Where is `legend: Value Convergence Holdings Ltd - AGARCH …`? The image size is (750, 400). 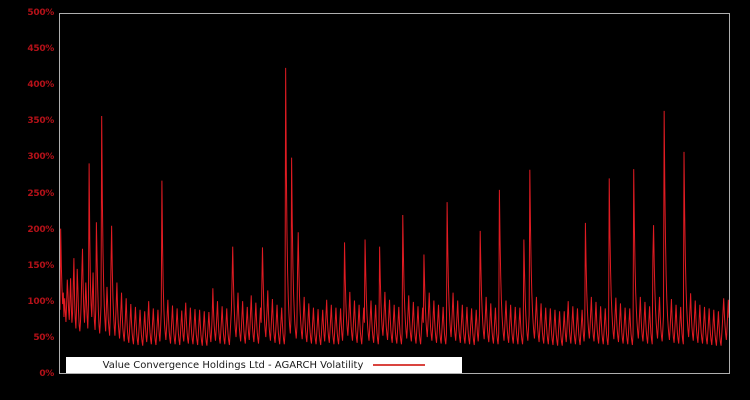 legend: Value Convergence Holdings Ltd - AGARCH … is located at coordinates (264, 365).